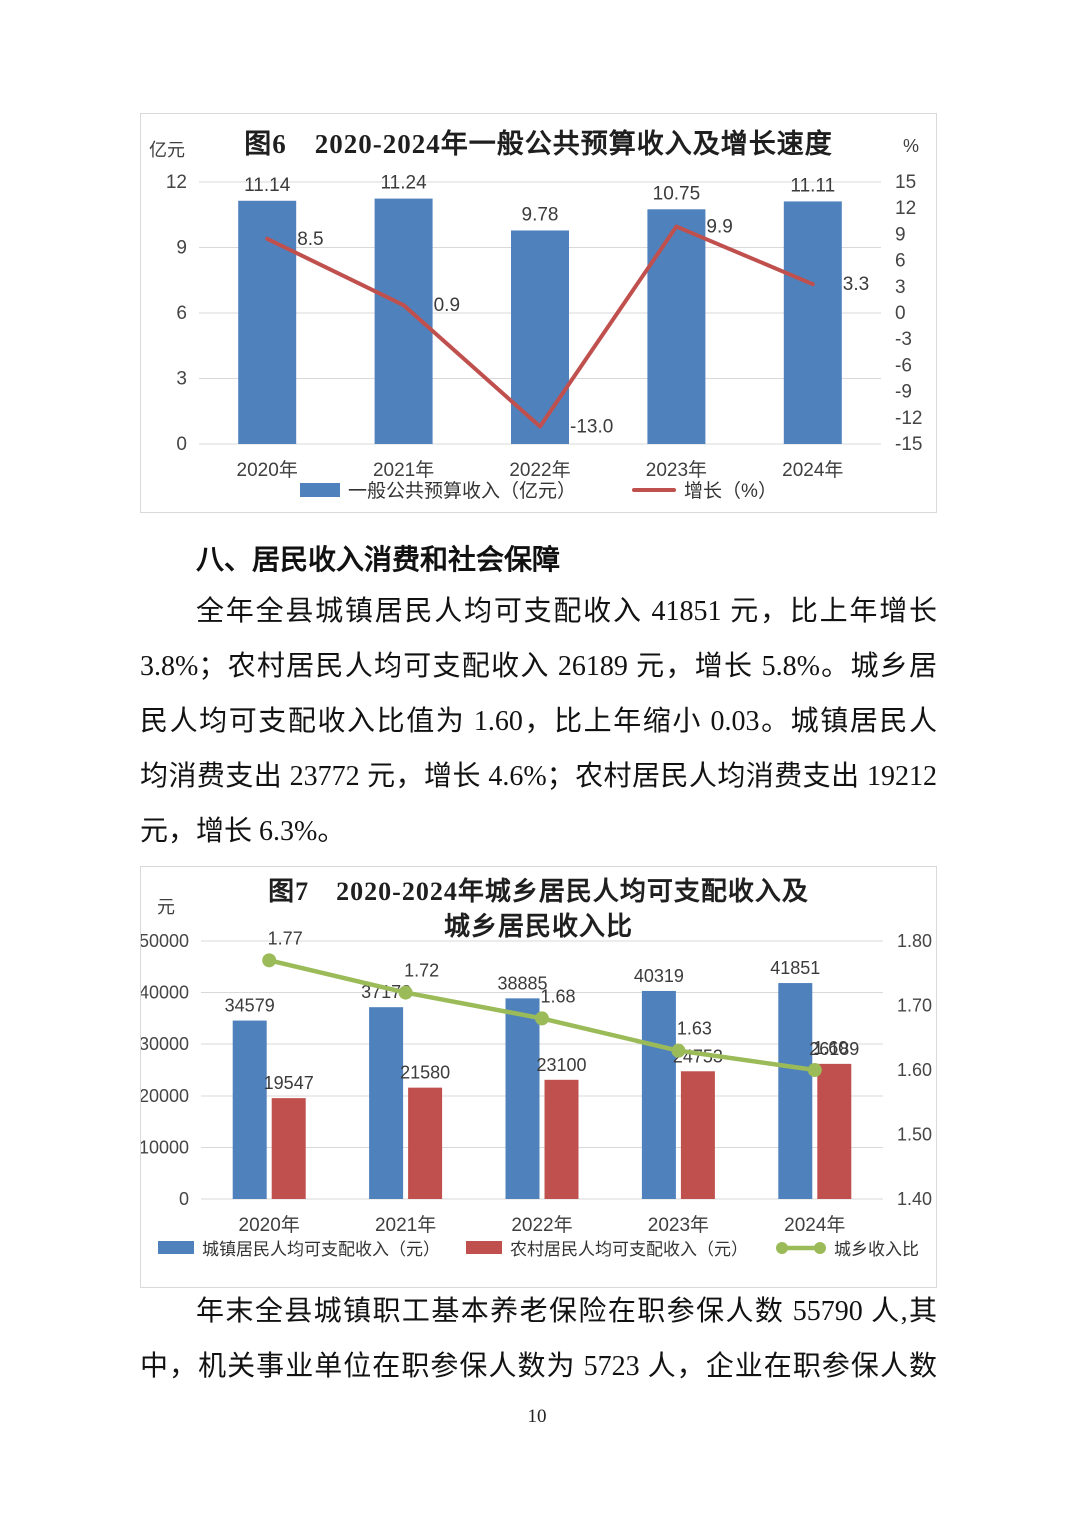 The height and width of the screenshot is (1520, 1074). I want to click on text-line: 元，增长 6.3%。, so click(243, 831).